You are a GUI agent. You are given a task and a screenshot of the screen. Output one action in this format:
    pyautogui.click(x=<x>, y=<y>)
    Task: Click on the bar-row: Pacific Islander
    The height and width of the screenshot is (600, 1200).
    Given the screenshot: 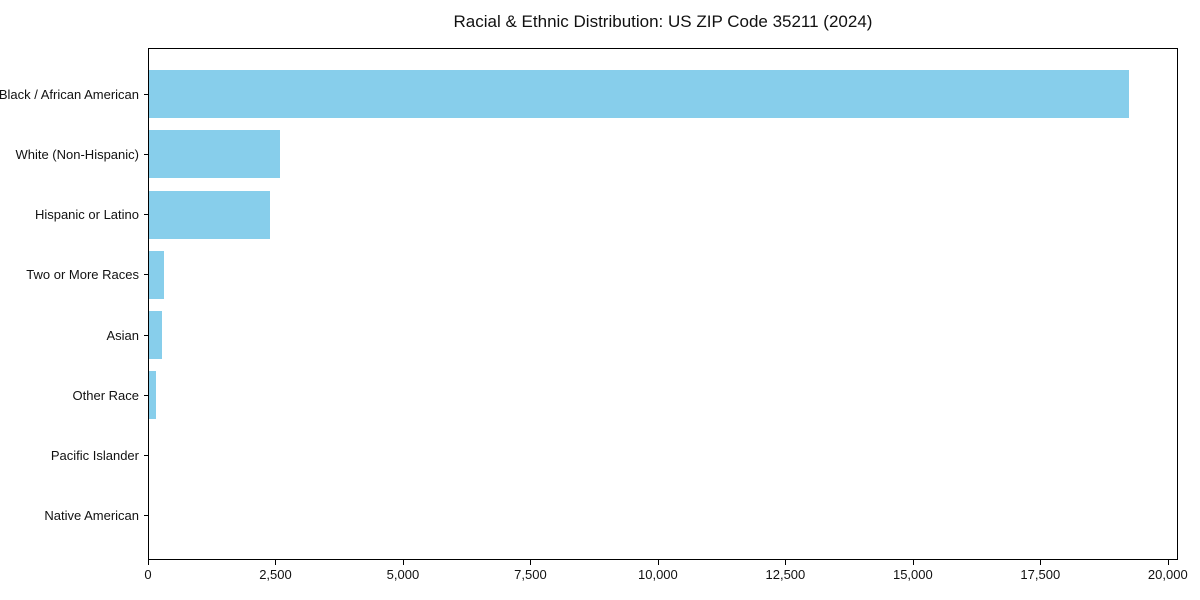 What is the action you would take?
    pyautogui.click(x=589, y=456)
    